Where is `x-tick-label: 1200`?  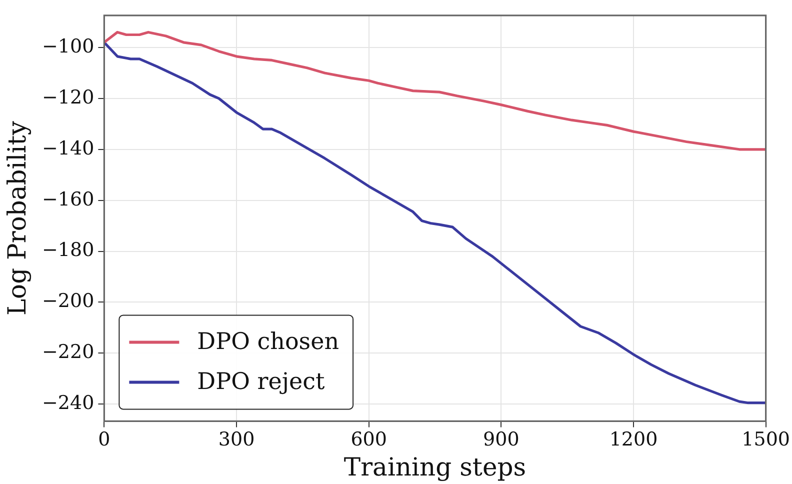 x-tick-label: 1200 is located at coordinates (633, 439).